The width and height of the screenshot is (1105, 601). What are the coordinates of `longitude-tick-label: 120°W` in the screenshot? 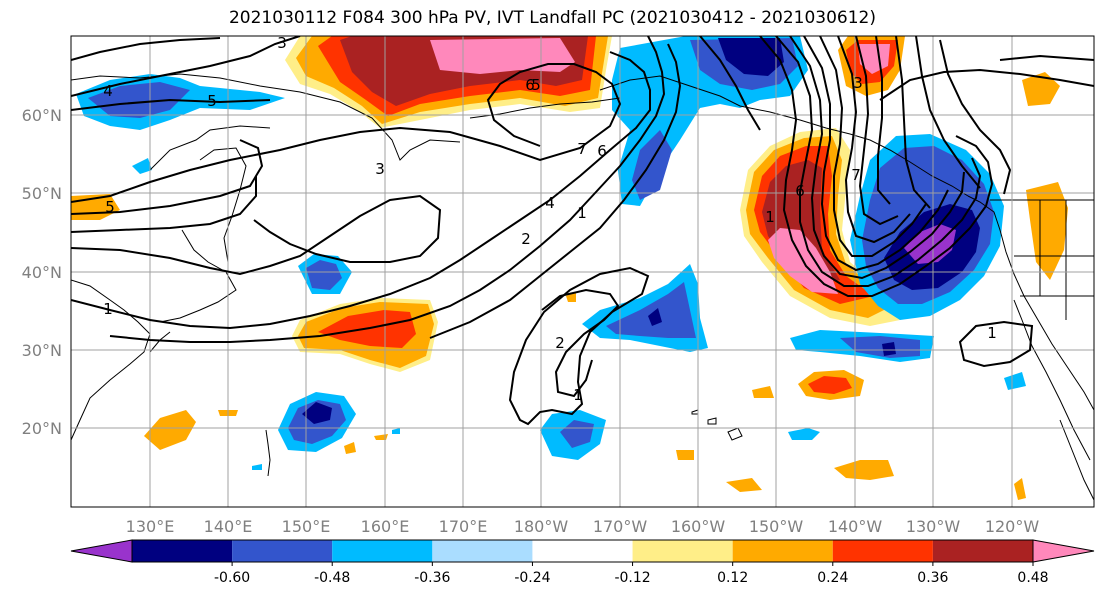 It's located at (1012, 526).